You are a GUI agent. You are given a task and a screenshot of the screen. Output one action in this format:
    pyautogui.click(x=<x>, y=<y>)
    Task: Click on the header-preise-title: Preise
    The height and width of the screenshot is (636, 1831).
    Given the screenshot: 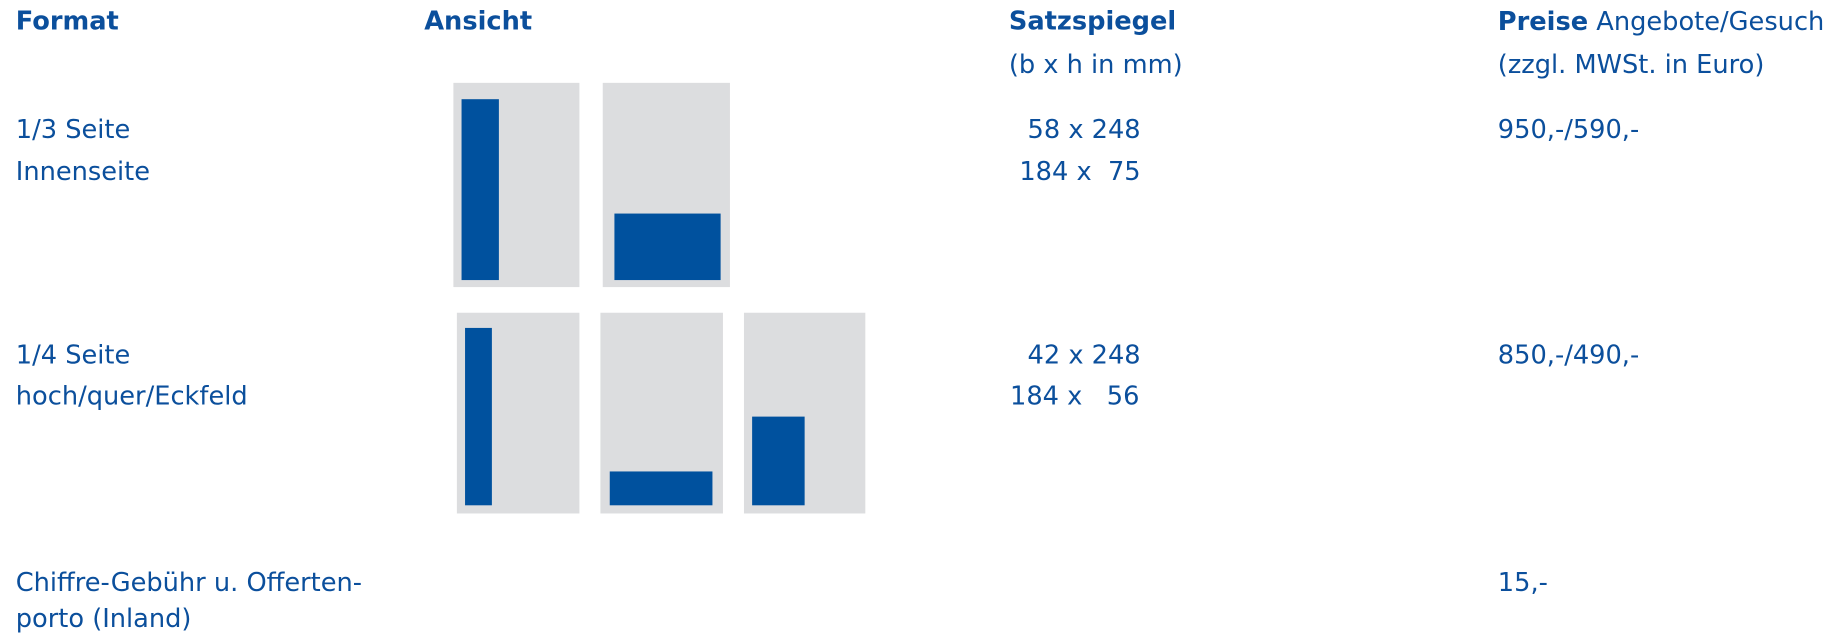 What is the action you would take?
    pyautogui.click(x=1543, y=22)
    